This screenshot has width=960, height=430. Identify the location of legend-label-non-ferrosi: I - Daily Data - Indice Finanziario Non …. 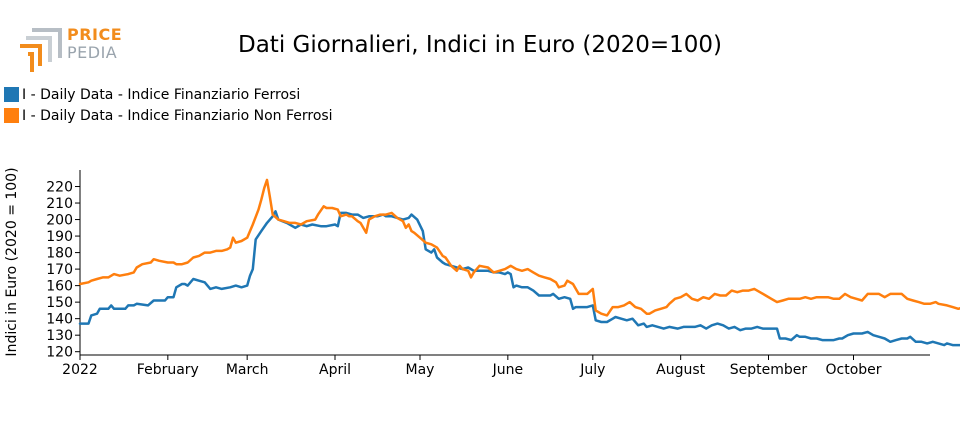
(177, 115).